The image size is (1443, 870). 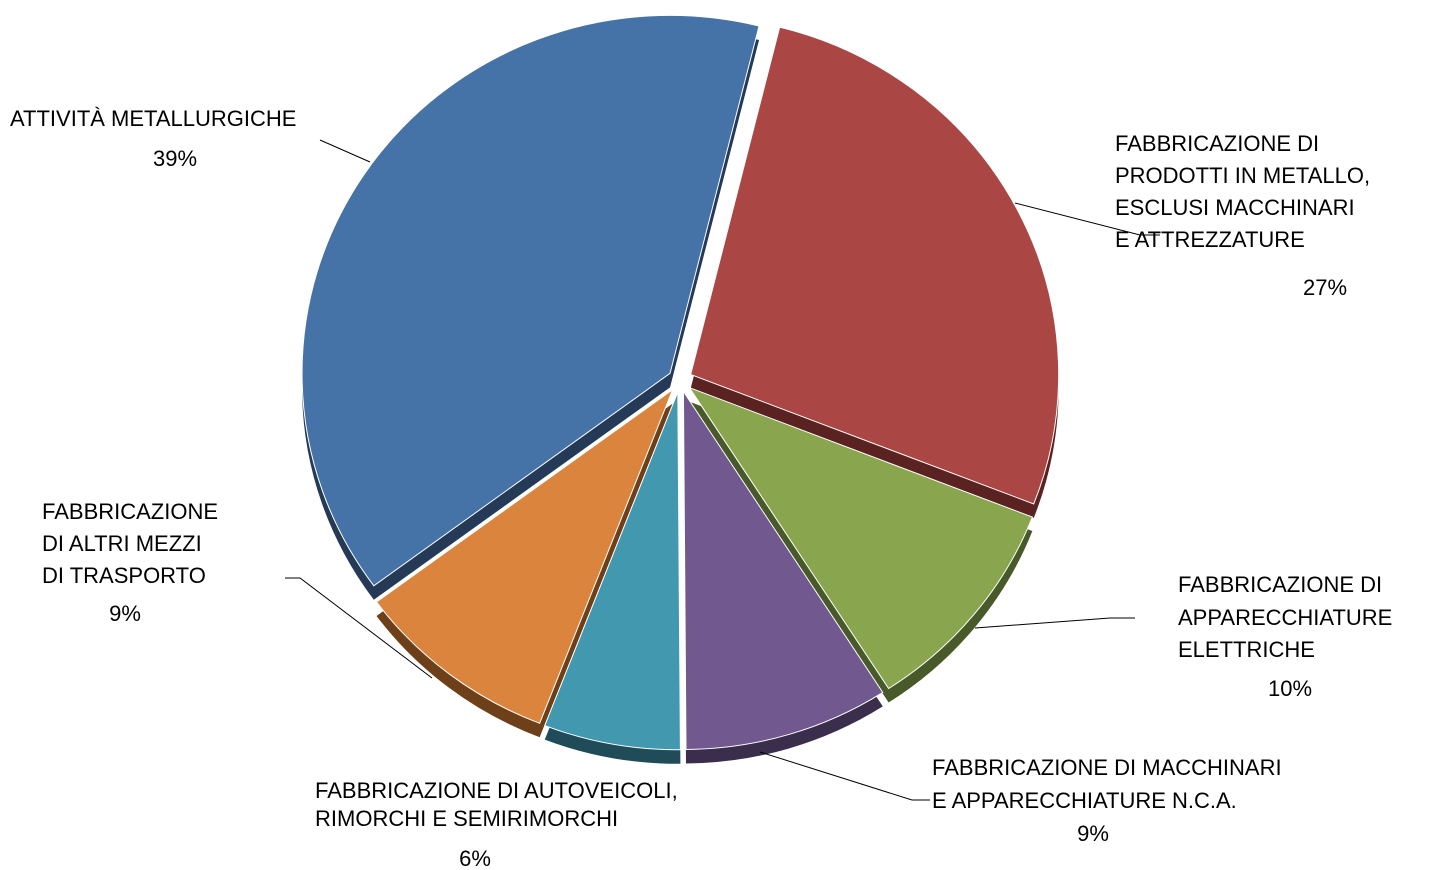 What do you see at coordinates (122, 543) in the screenshot?
I see `slice-label: DI ALTRI MEZZI` at bounding box center [122, 543].